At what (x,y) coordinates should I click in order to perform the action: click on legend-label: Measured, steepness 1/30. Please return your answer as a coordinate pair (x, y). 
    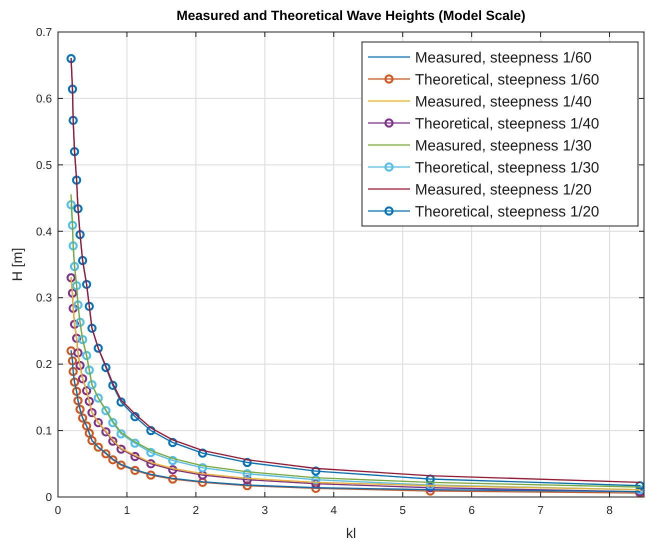
    Looking at the image, I should click on (503, 146).